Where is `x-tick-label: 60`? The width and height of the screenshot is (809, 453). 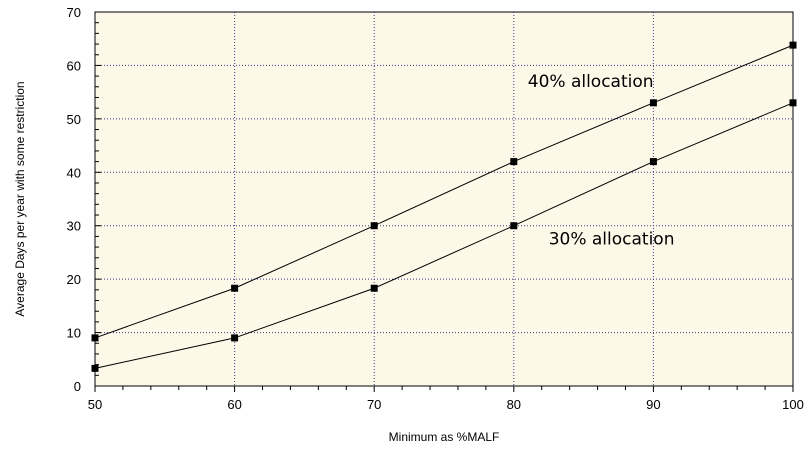
x-tick-label: 60 is located at coordinates (234, 404).